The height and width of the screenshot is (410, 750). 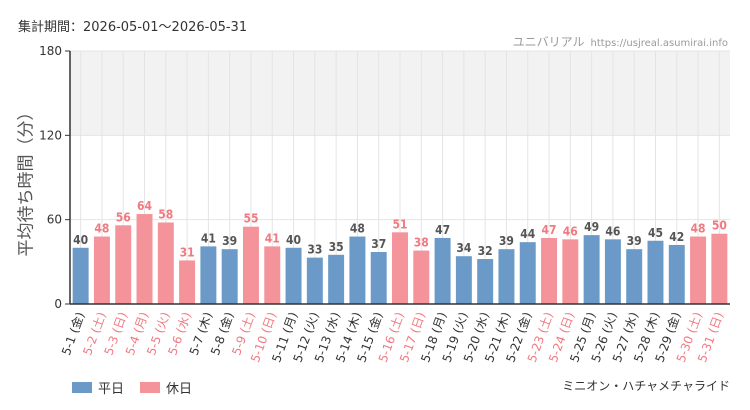 I want to click on value-label: 34, so click(x=464, y=248).